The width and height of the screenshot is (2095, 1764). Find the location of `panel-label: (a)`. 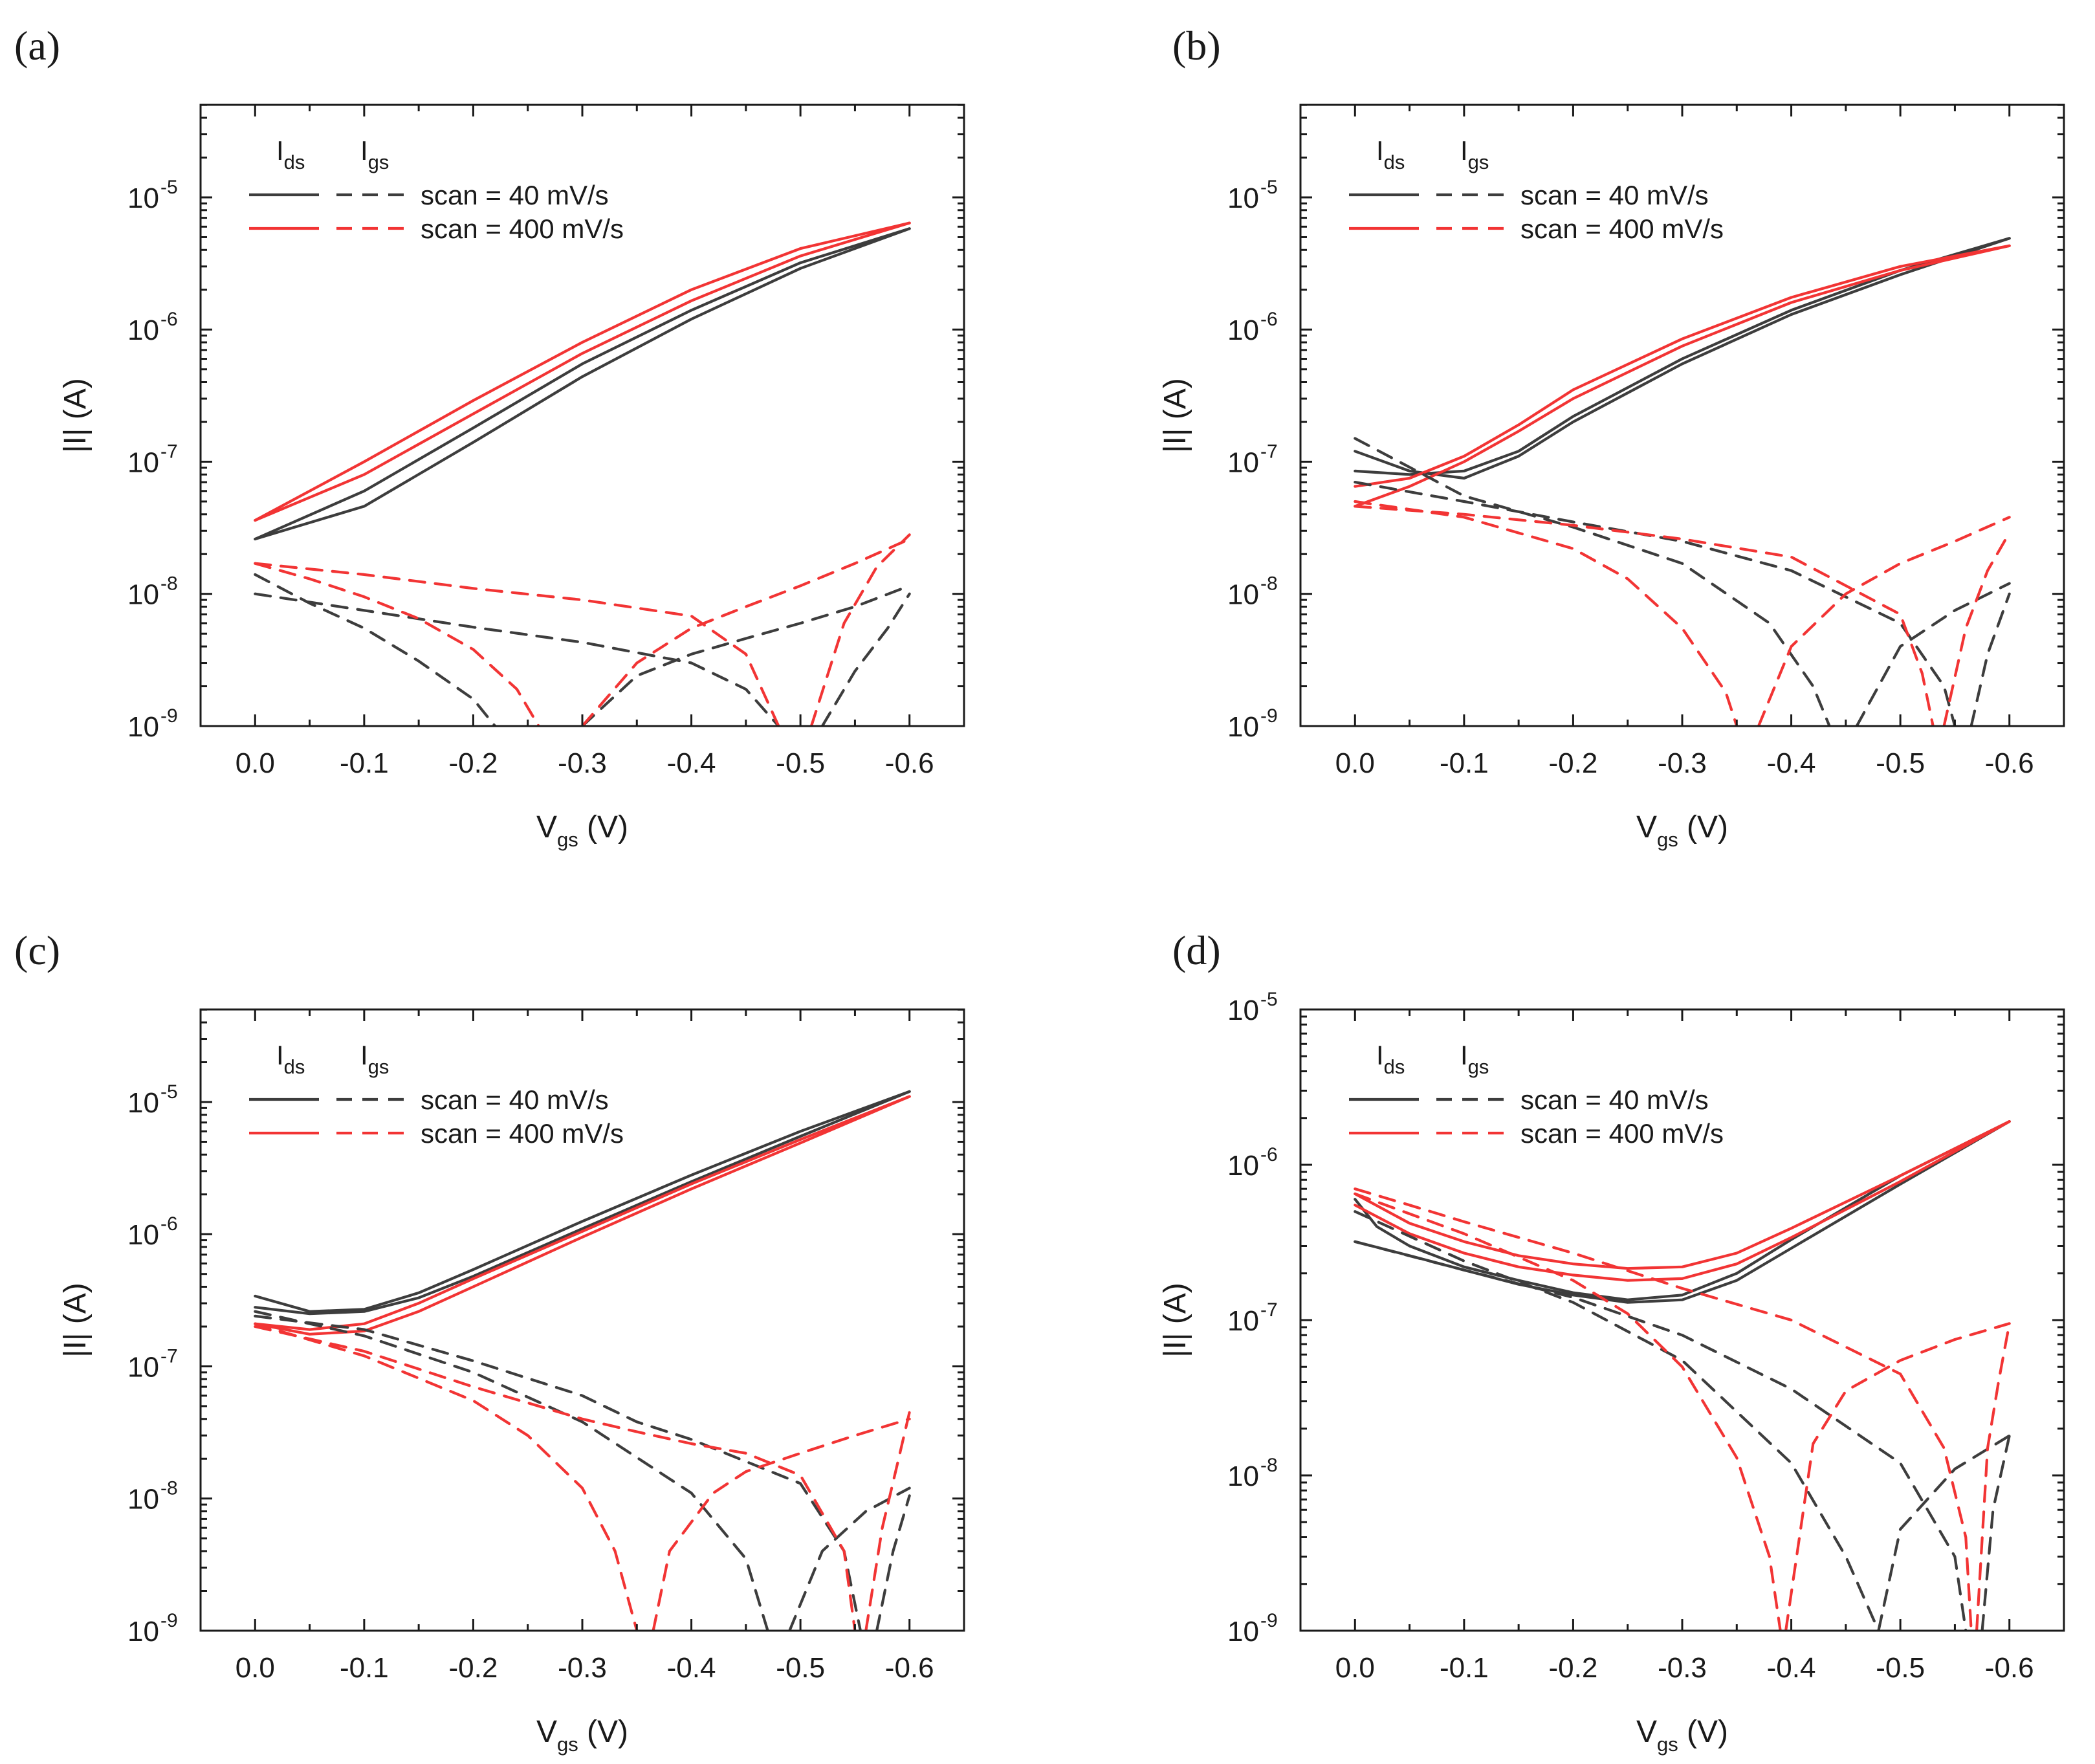

panel-label: (a) is located at coordinates (37, 46).